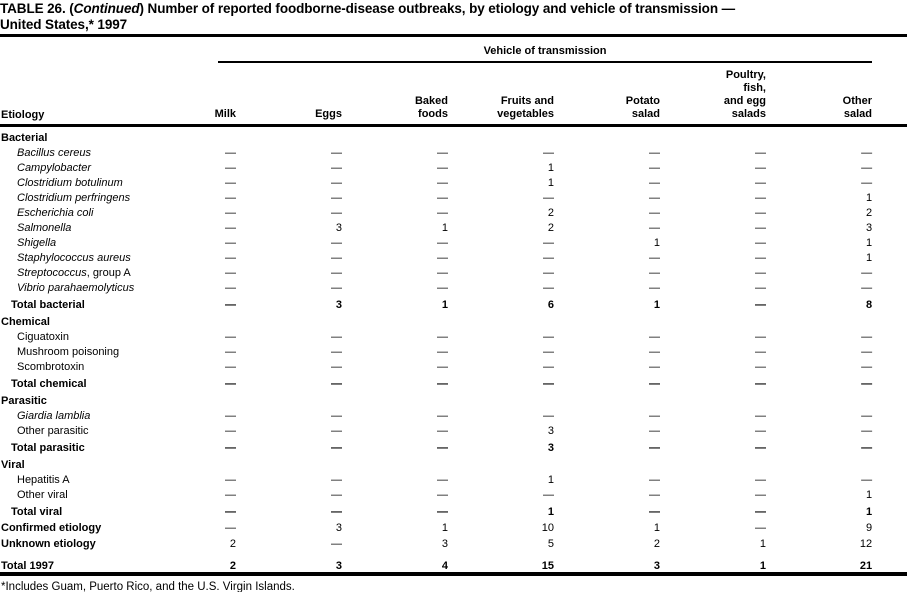 The image size is (907, 592). I want to click on summary-row: Confirmed etiology — 3 1 10 1 — 9, so click(436, 526).